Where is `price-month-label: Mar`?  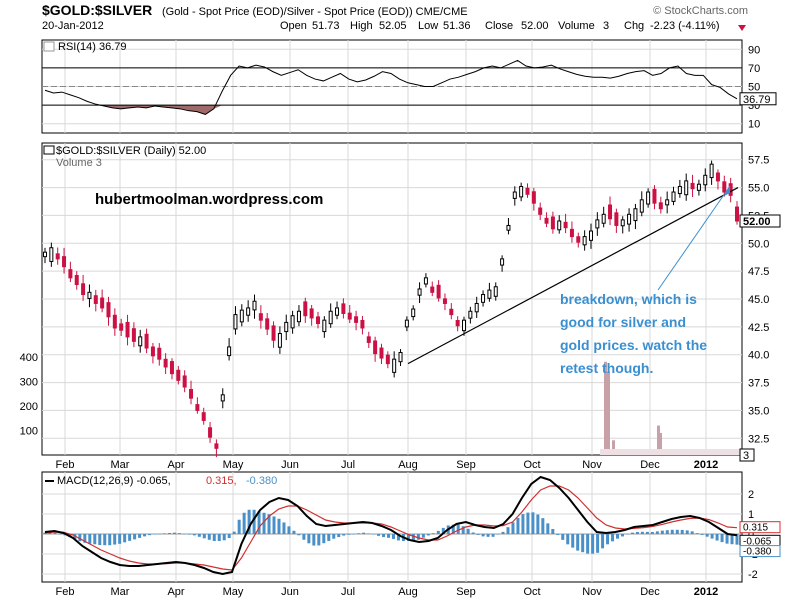
price-month-label: Mar is located at coordinates (120, 465).